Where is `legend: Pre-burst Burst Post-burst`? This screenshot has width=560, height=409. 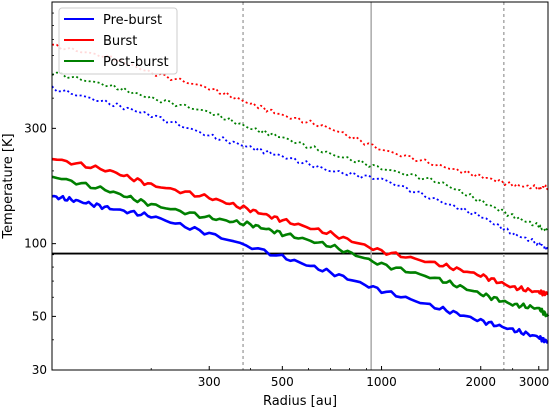
legend: Pre-burst Burst Post-burst is located at coordinates (118, 41).